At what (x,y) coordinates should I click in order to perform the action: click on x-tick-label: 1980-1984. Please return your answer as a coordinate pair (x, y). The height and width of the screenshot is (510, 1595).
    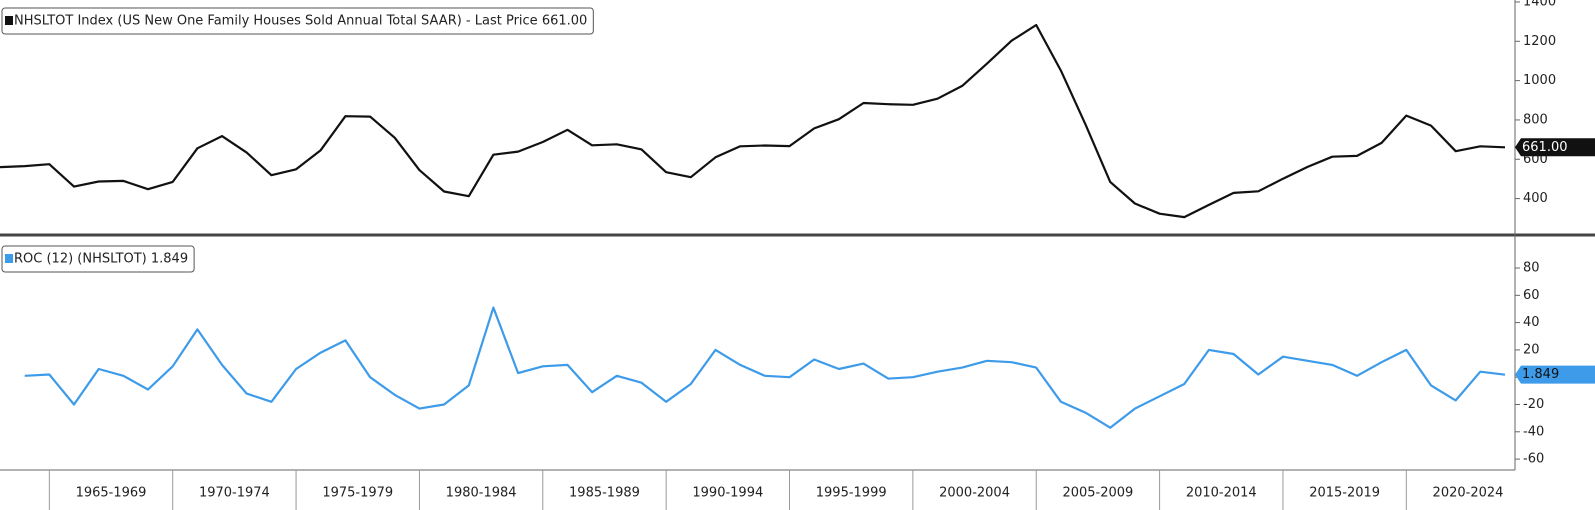
    Looking at the image, I should click on (481, 493).